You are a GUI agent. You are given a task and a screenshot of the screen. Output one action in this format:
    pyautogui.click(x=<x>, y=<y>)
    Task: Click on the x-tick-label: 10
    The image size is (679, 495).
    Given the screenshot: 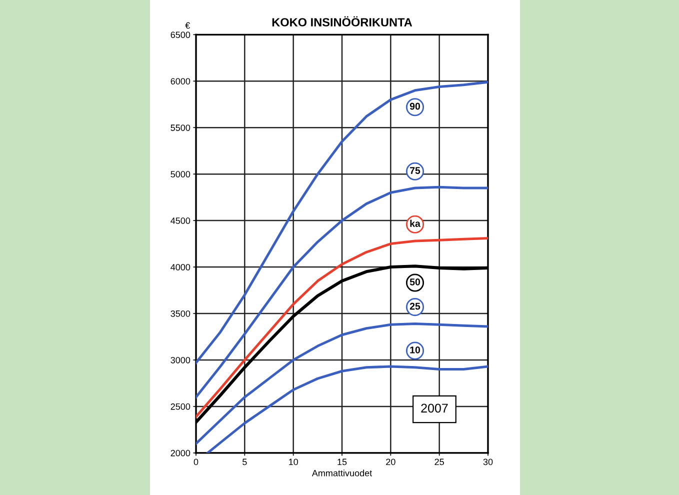 What is the action you would take?
    pyautogui.click(x=293, y=462)
    